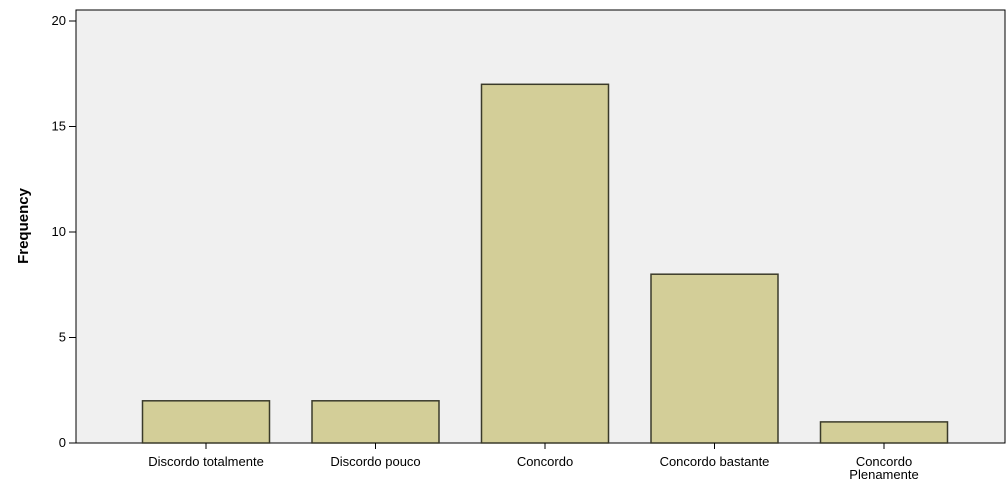  Describe the element at coordinates (62, 442) in the screenshot. I see `y-tick-label: 0` at that location.